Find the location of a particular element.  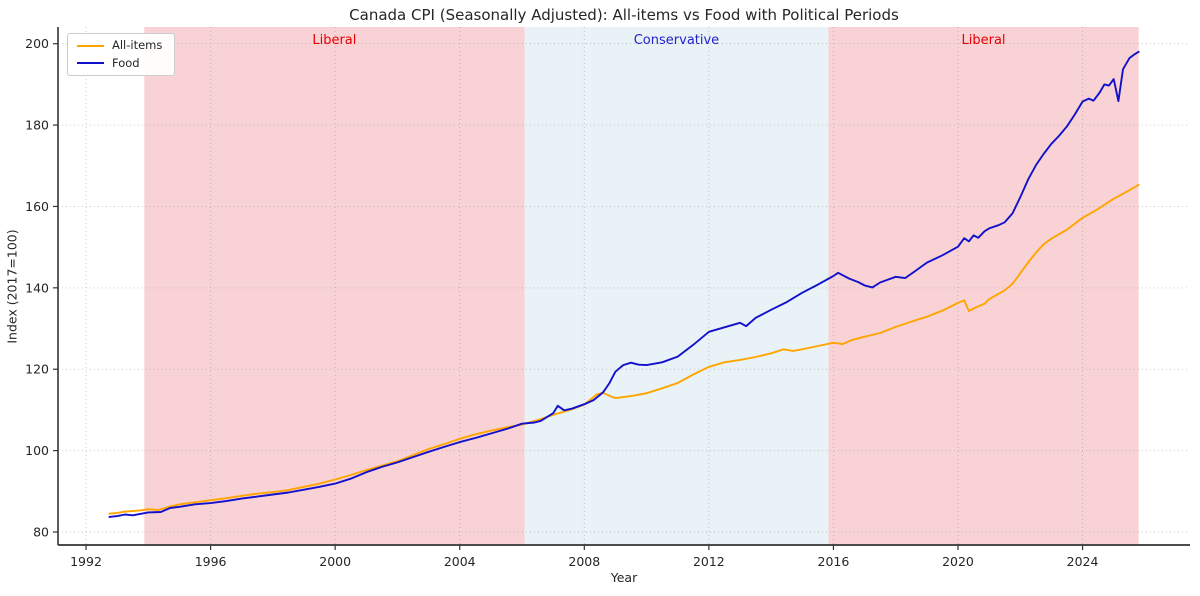

x-tick-label: 2024 is located at coordinates (1083, 561).